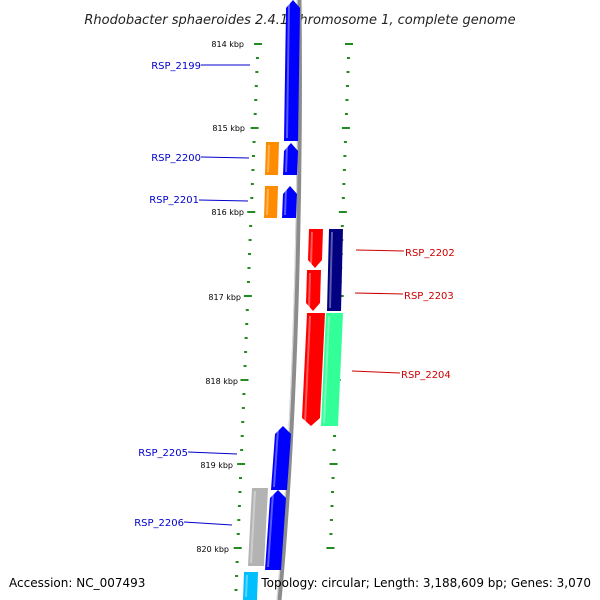 The width and height of the screenshot is (600, 600). I want to click on gene-label: RSP_2203, so click(429, 296).